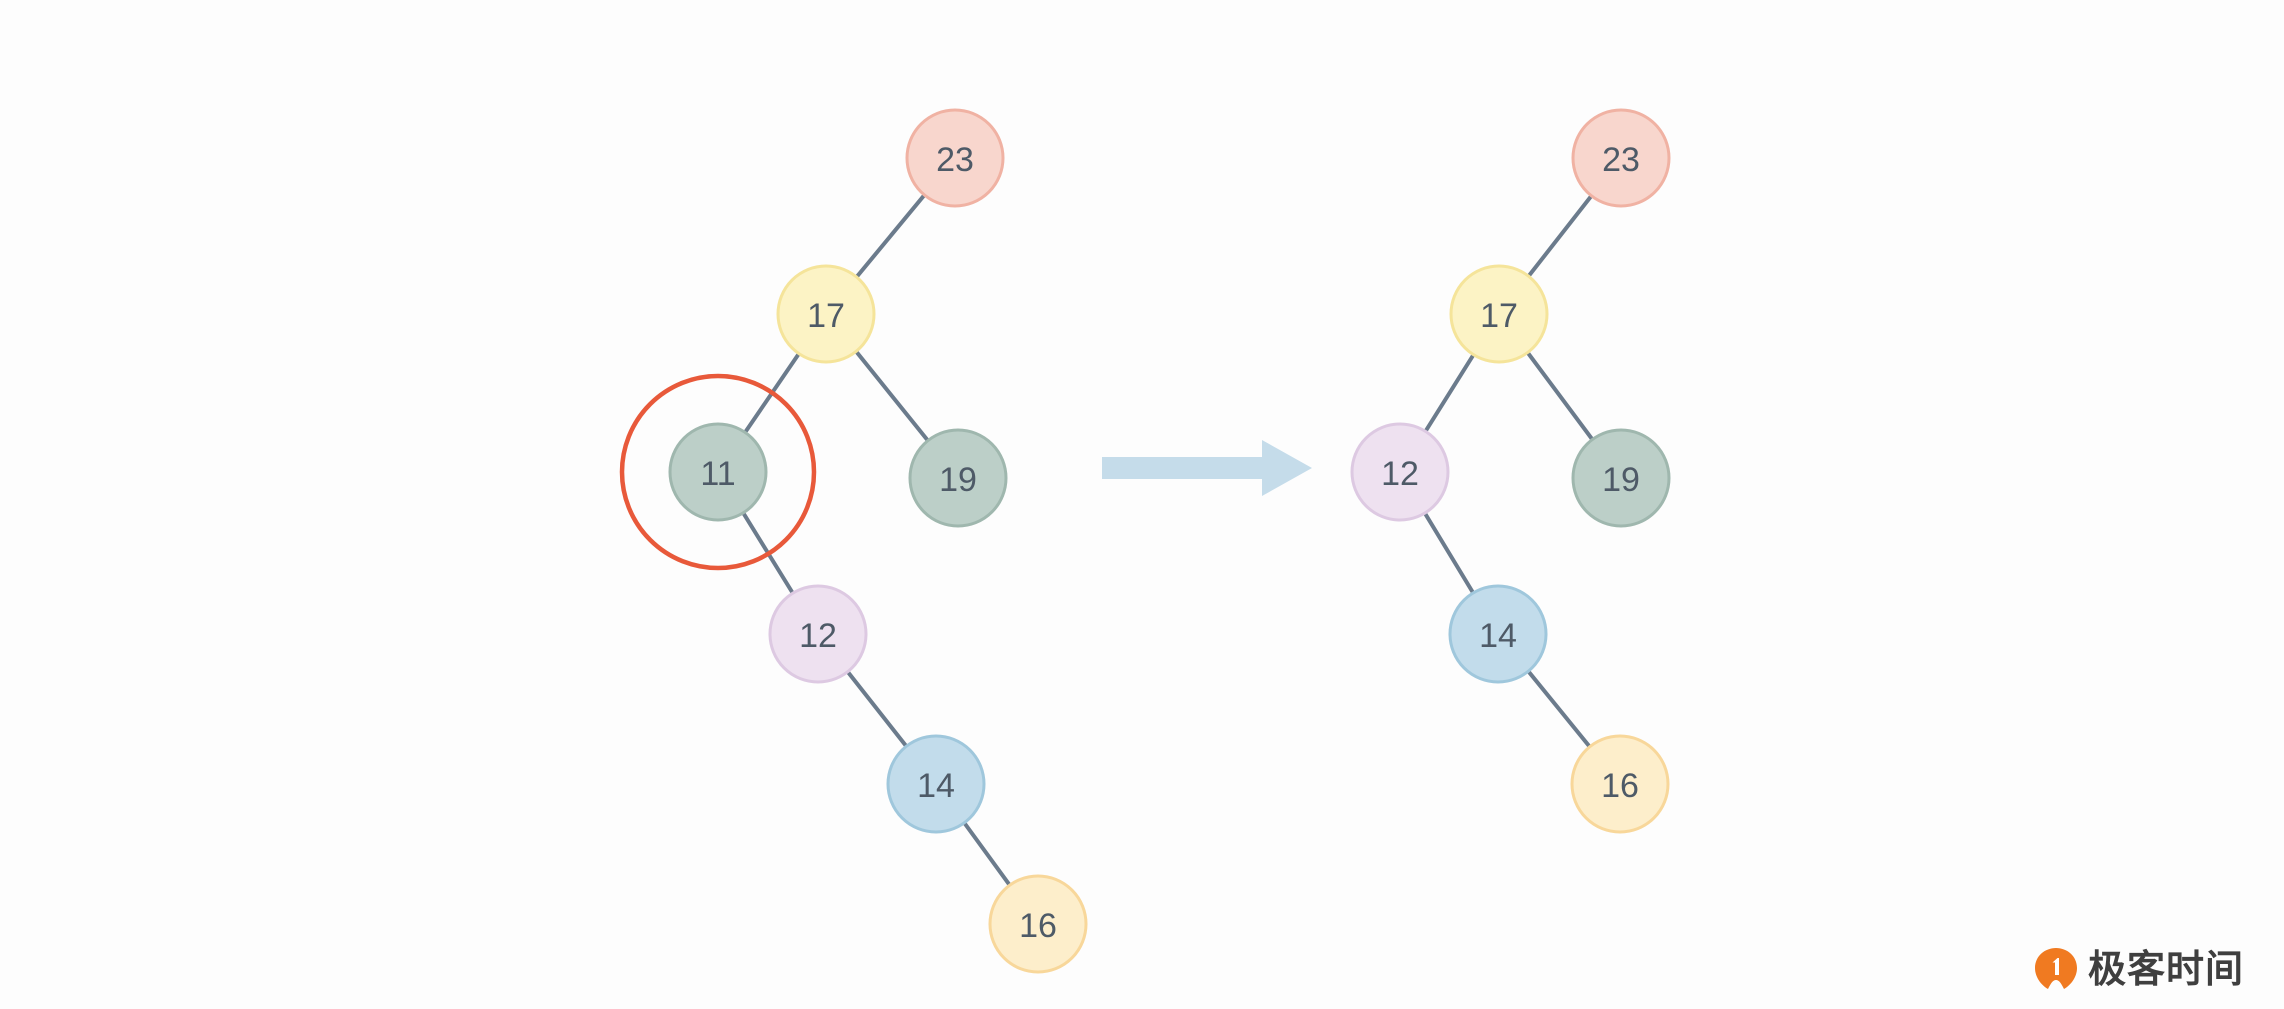 The width and height of the screenshot is (2284, 1009). What do you see at coordinates (2056, 969) in the screenshot?
I see `geektime-logo-icon` at bounding box center [2056, 969].